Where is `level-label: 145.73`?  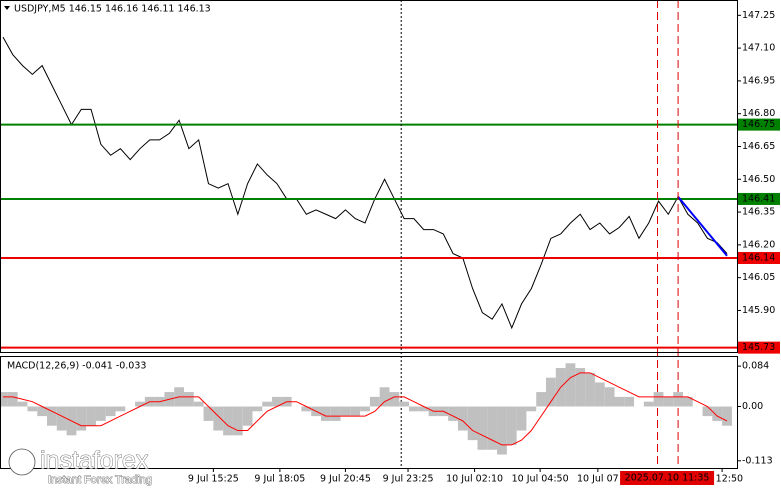
level-label: 145.73 is located at coordinates (758, 347).